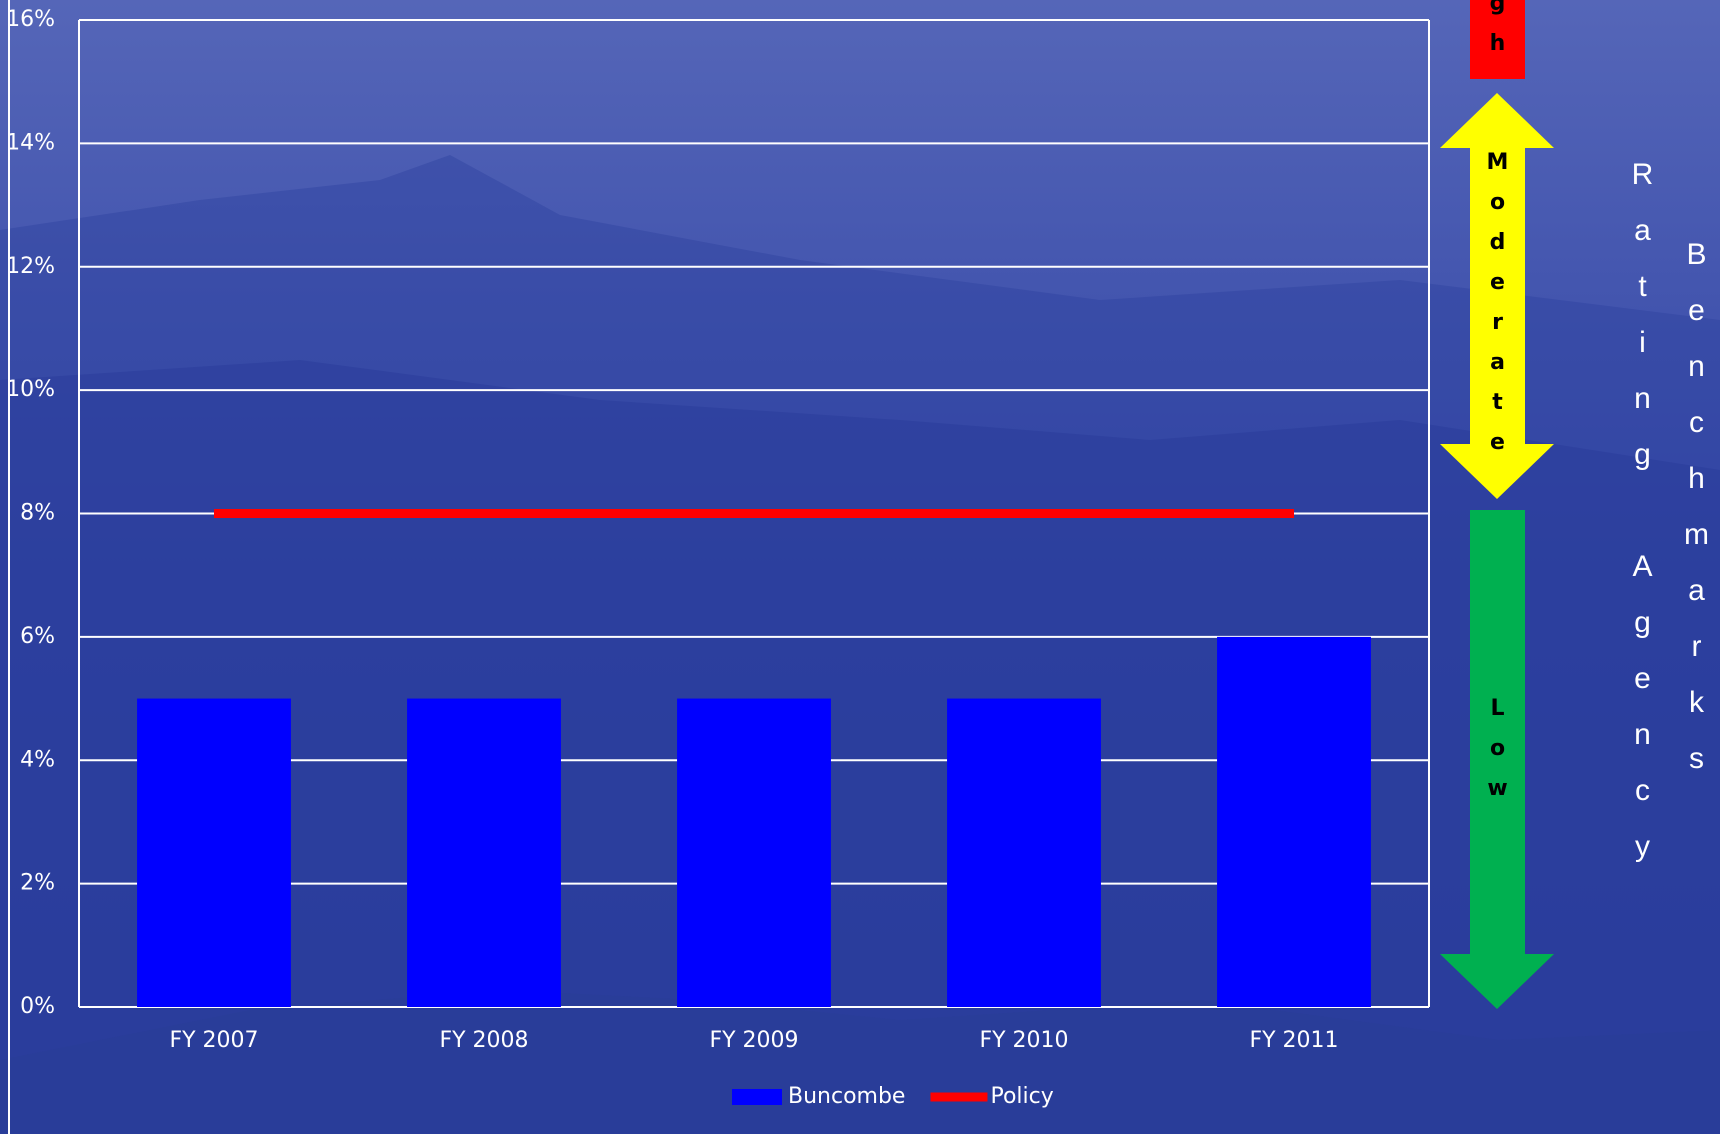 The width and height of the screenshot is (1720, 1134). What do you see at coordinates (1642, 522) in the screenshot?
I see `side-label: Rating Agency` at bounding box center [1642, 522].